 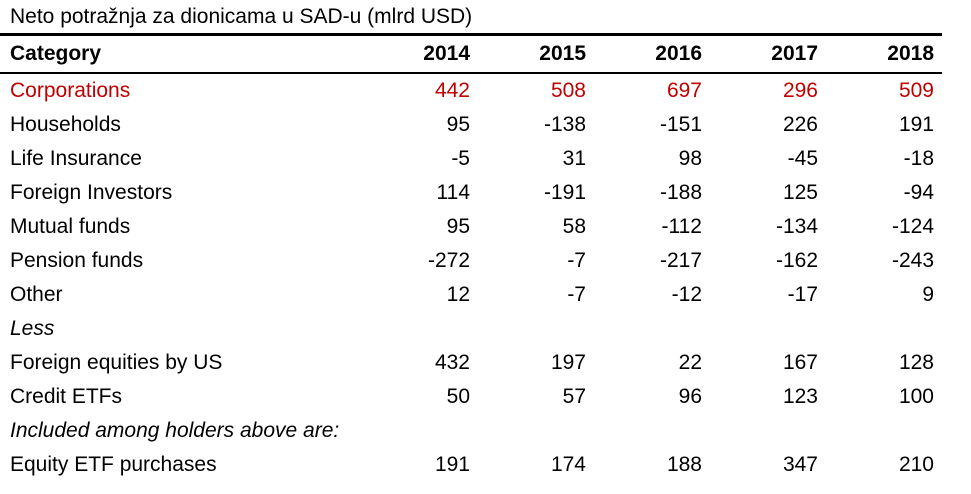 I want to click on cell-value: 697, so click(x=684, y=90).